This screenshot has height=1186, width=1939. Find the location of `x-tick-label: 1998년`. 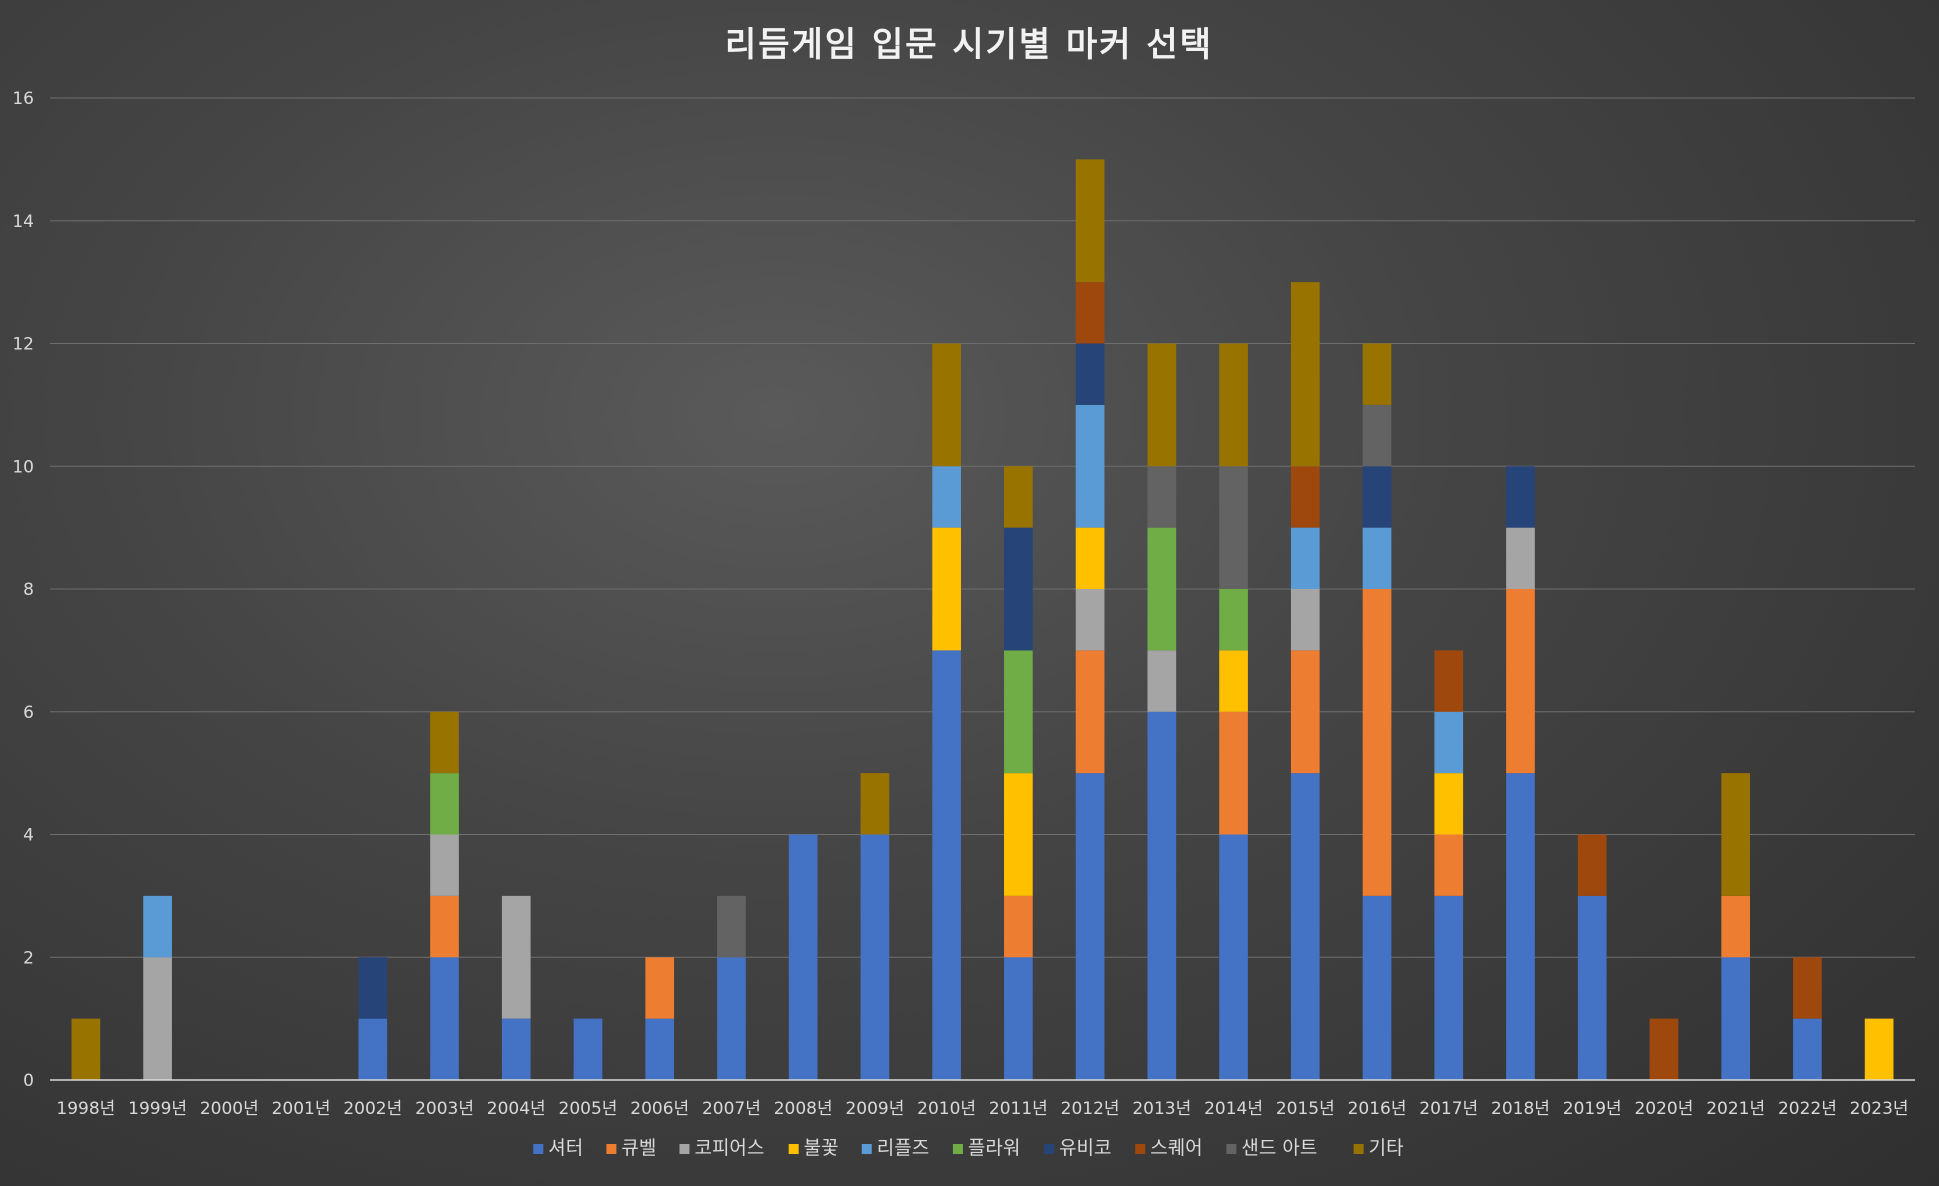

x-tick-label: 1998년 is located at coordinates (85, 1109).